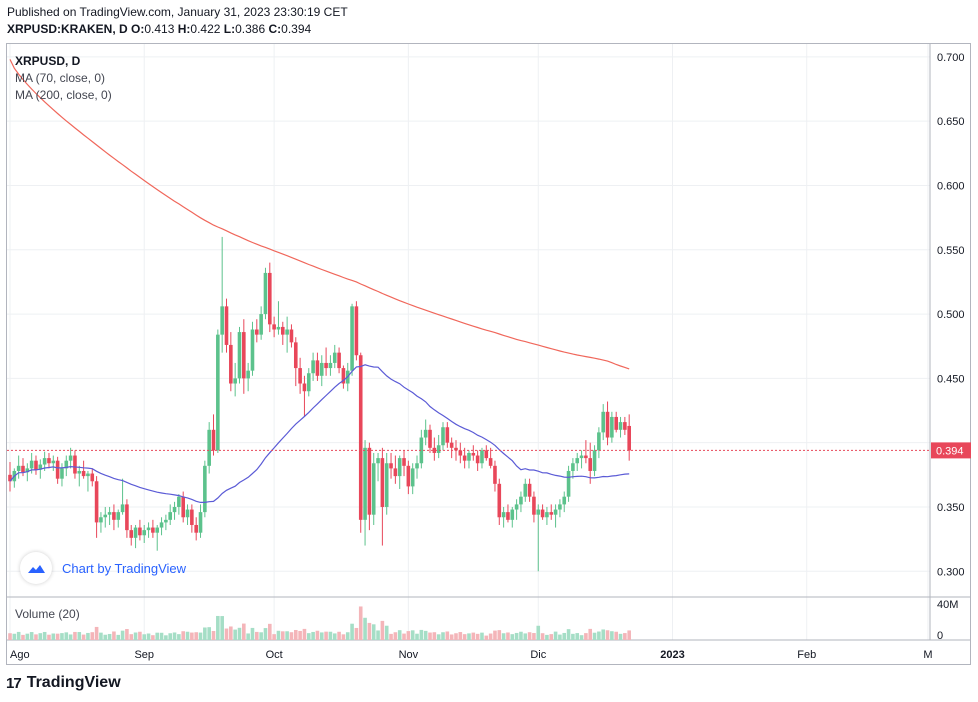 This screenshot has width=978, height=702. What do you see at coordinates (47, 614) in the screenshot?
I see `legend-volume: Volume (20)` at bounding box center [47, 614].